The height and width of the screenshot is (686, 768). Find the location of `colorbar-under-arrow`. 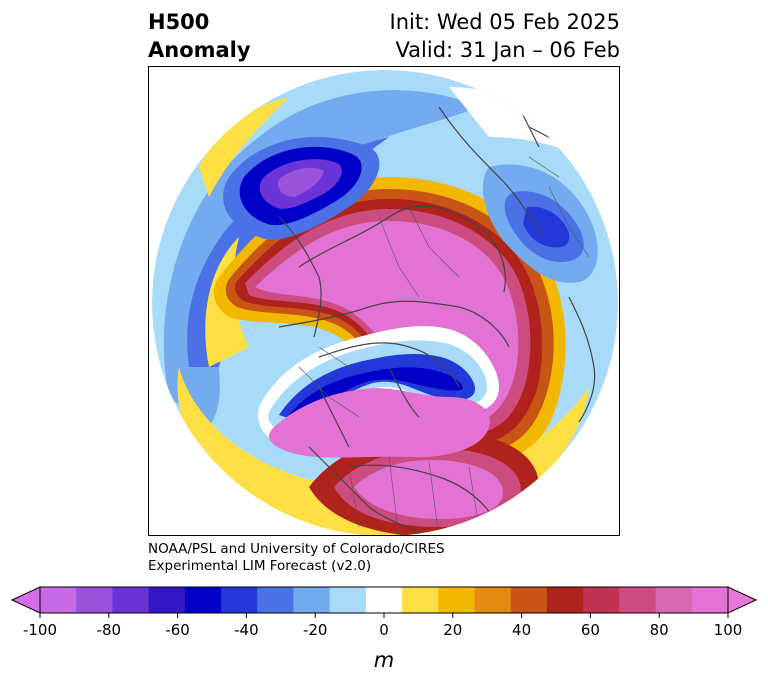

colorbar-under-arrow is located at coordinates (25, 600).